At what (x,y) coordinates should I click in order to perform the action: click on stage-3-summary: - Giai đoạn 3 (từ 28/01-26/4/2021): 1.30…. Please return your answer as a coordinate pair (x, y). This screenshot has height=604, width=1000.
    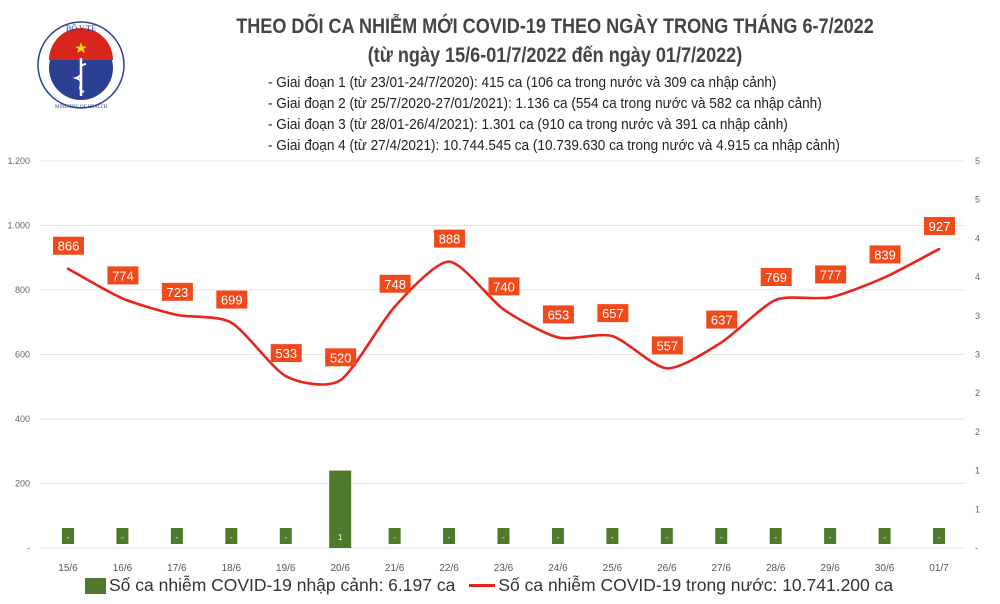
    Looking at the image, I should click on (528, 125).